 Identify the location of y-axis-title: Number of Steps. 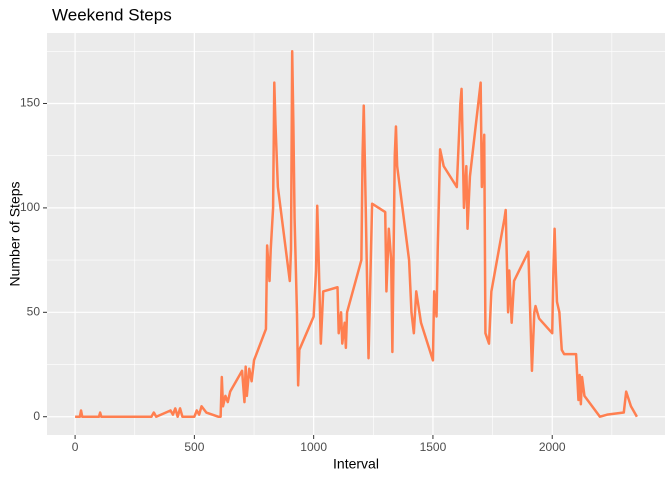
(15, 233).